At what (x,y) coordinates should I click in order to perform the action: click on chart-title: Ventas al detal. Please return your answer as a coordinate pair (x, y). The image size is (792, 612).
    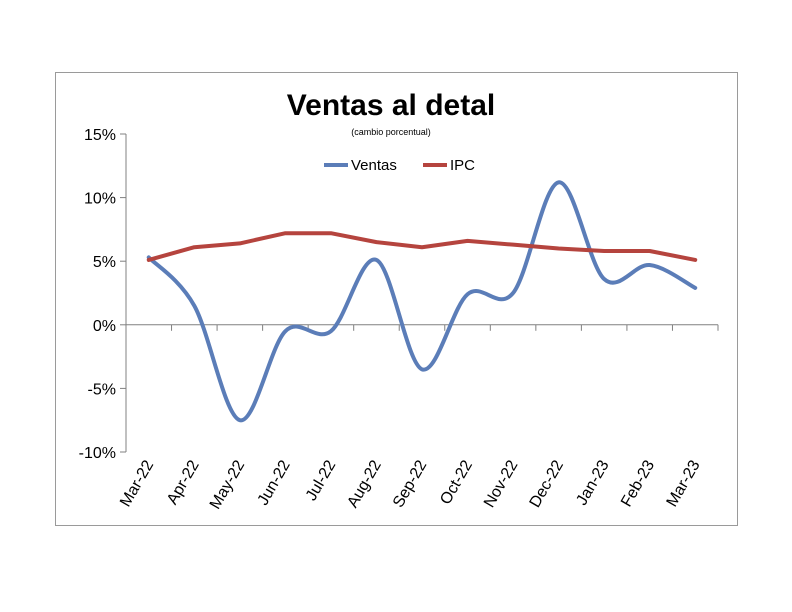
    Looking at the image, I should click on (391, 105).